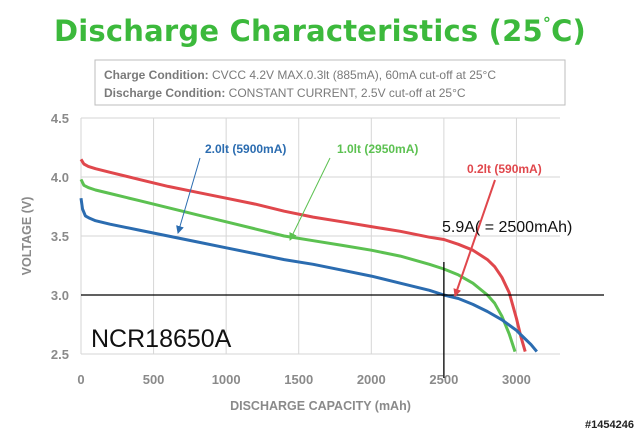 The width and height of the screenshot is (640, 433). What do you see at coordinates (345, 93) in the screenshot?
I see `discharge-condition-text: CONSTANT CURRENT, 2.5V cut-off at 25°C` at bounding box center [345, 93].